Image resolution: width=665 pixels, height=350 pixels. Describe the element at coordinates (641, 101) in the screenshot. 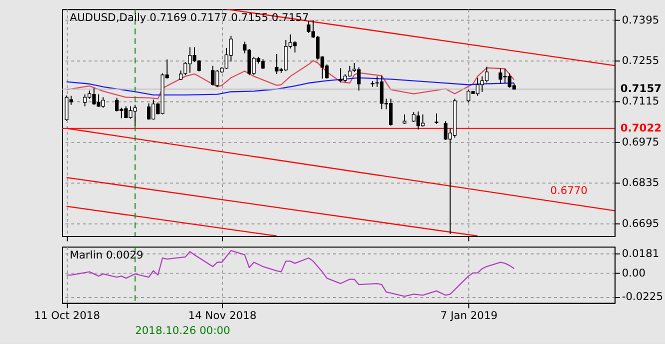

I see `y-tick-label: 0.7115` at that location.